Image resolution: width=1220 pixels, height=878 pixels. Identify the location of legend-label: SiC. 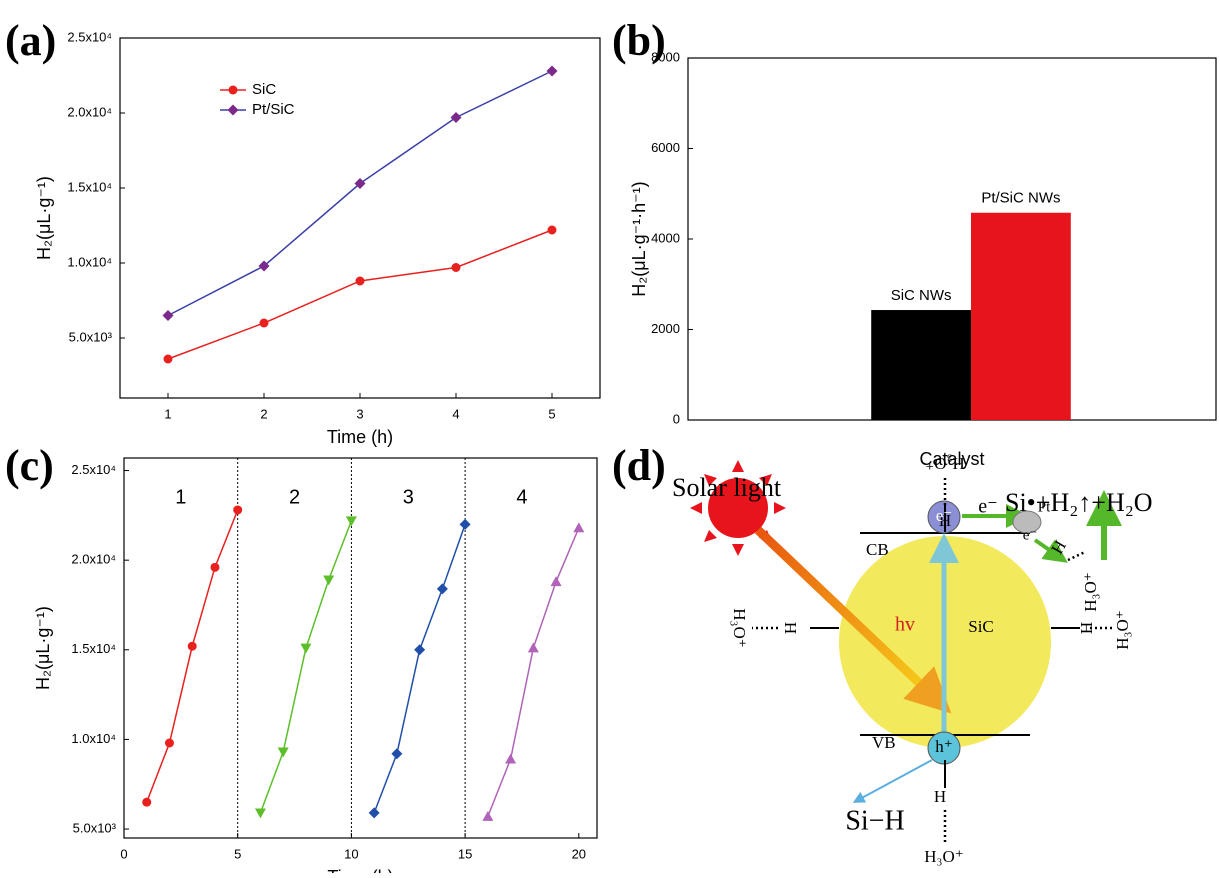
(264, 89).